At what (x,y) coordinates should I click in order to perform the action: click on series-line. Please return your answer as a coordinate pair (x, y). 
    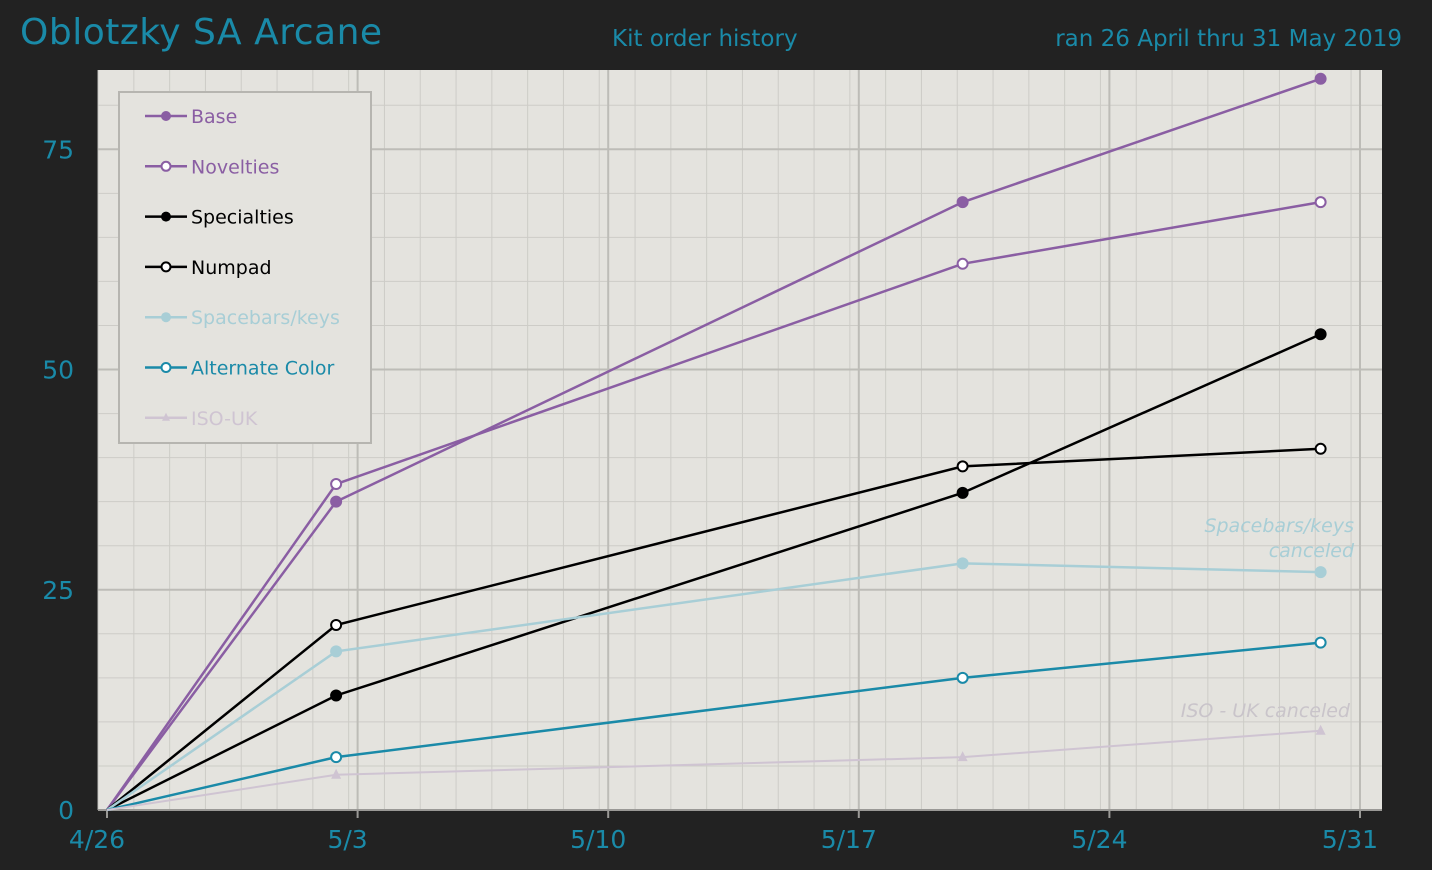
    Looking at the image, I should click on (713, 770).